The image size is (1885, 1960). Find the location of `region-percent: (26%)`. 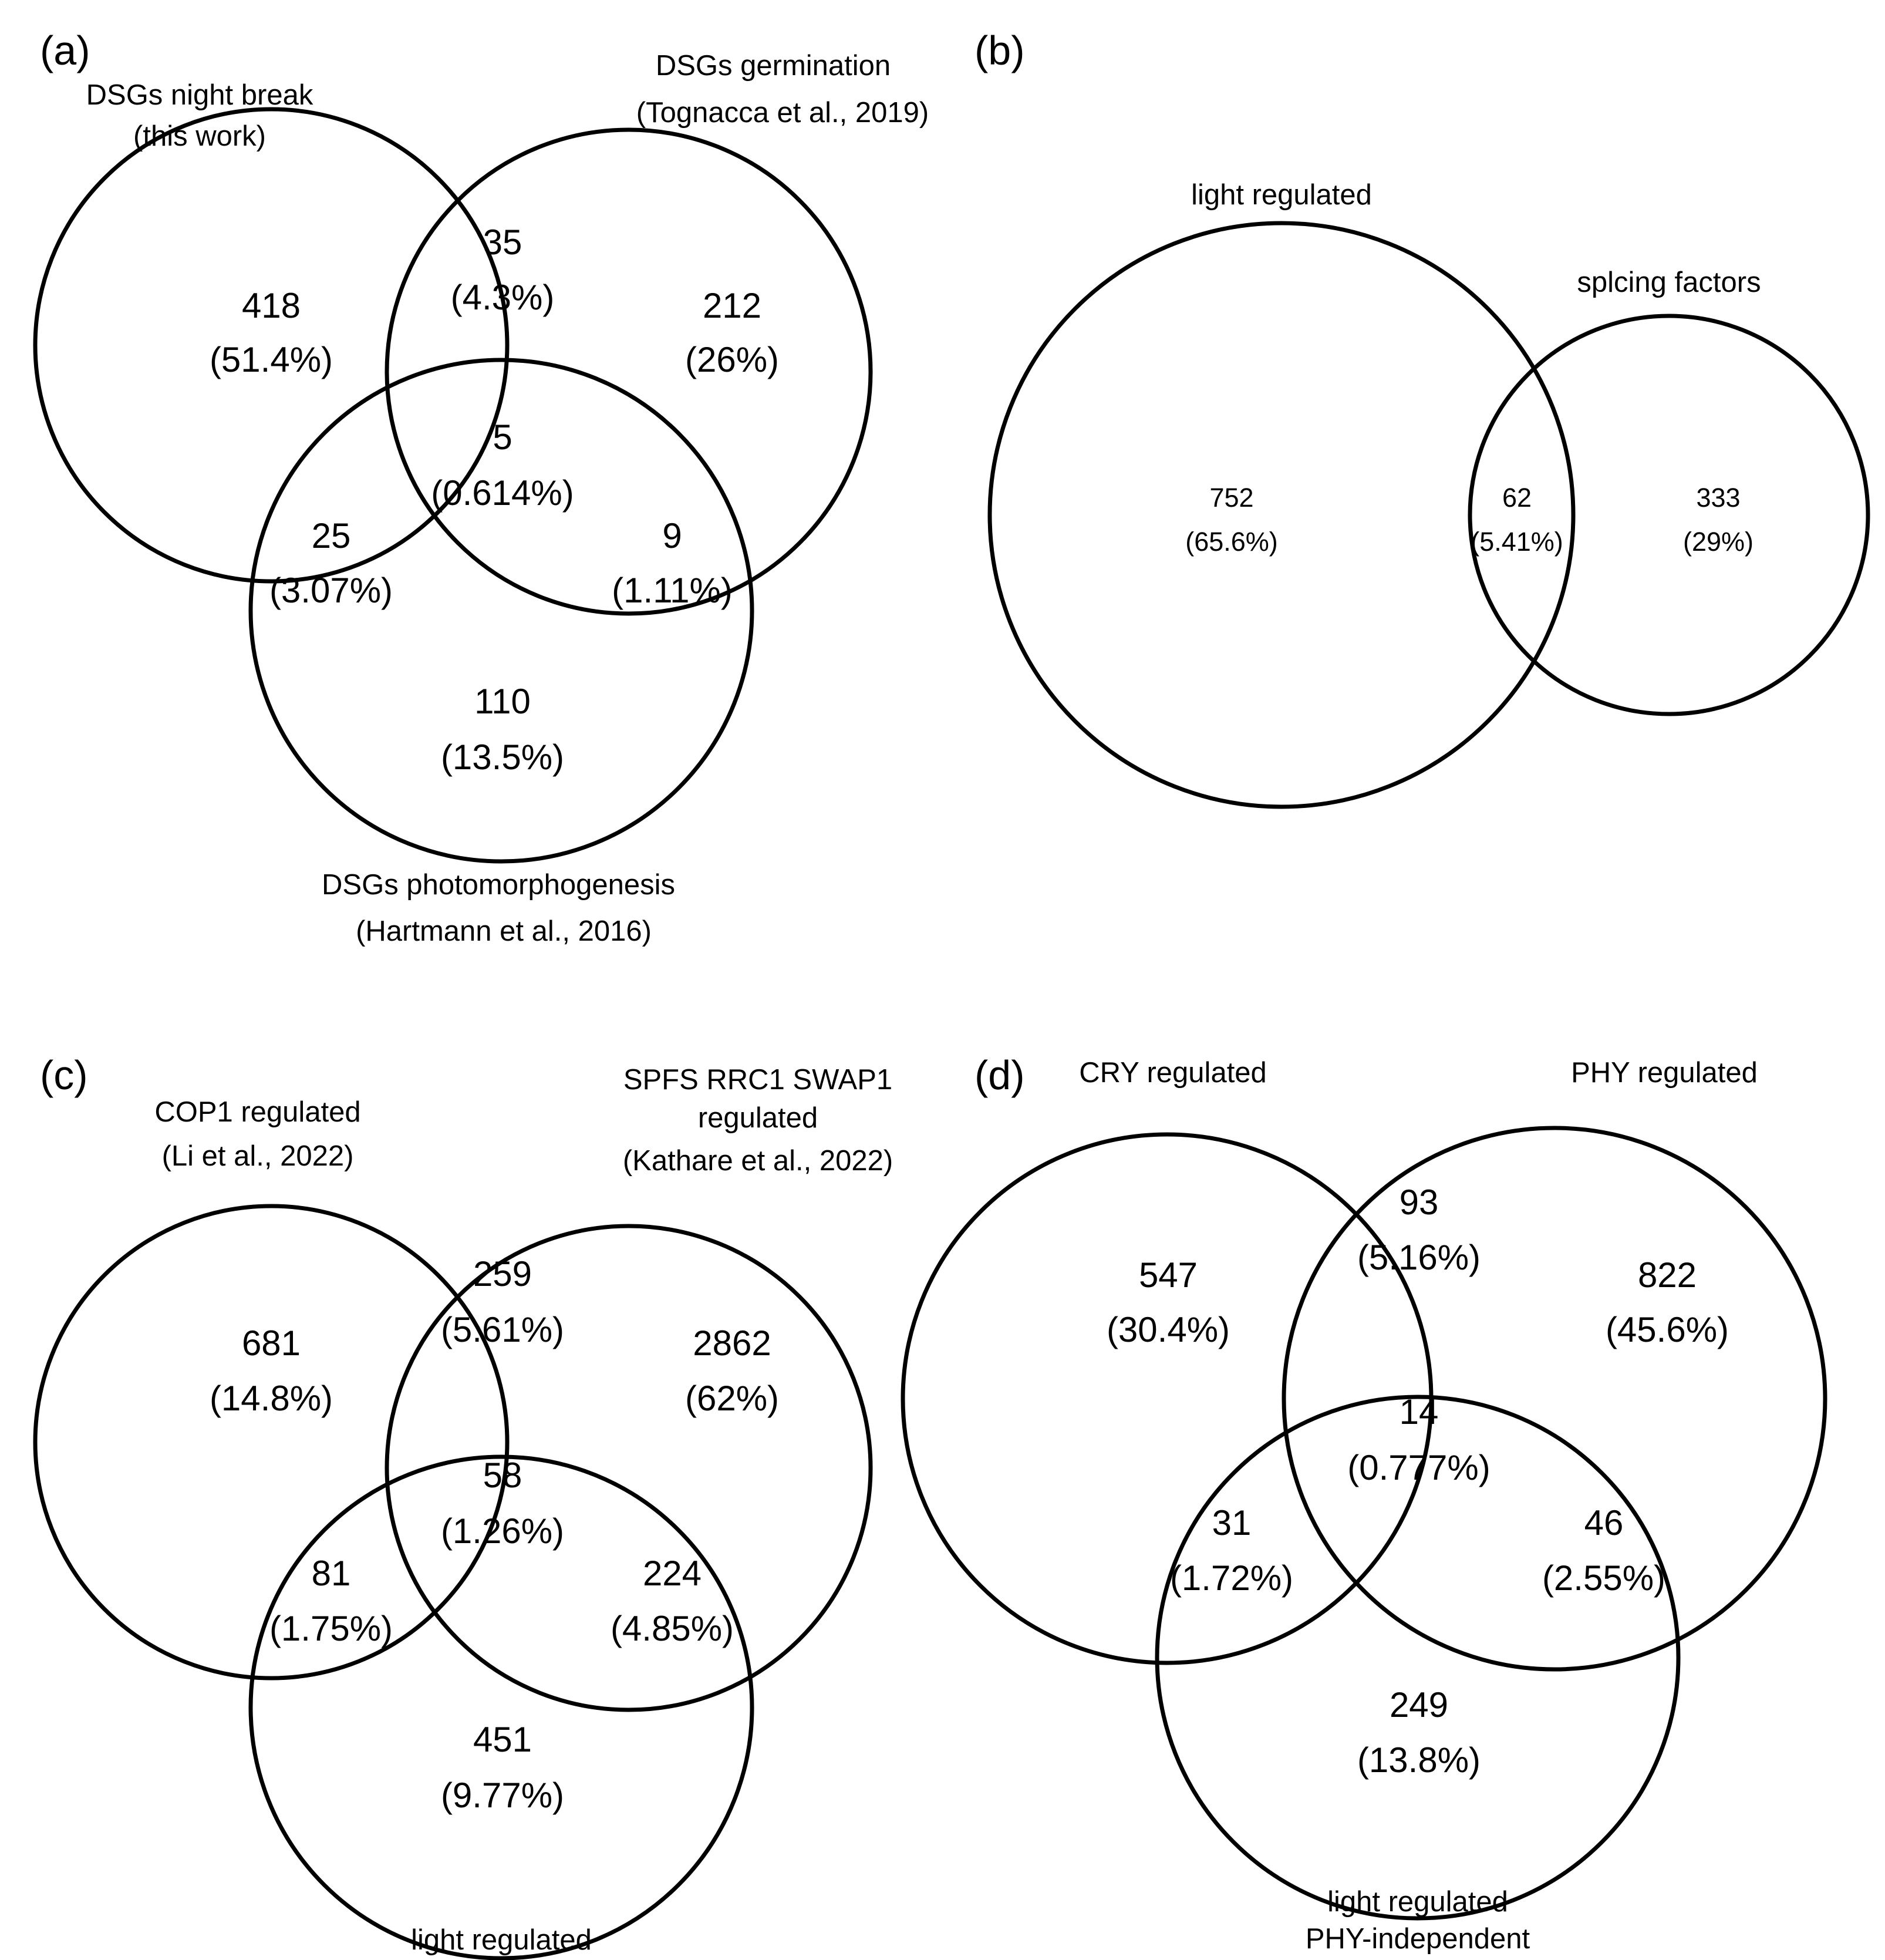

region-percent: (26%) is located at coordinates (732, 359).